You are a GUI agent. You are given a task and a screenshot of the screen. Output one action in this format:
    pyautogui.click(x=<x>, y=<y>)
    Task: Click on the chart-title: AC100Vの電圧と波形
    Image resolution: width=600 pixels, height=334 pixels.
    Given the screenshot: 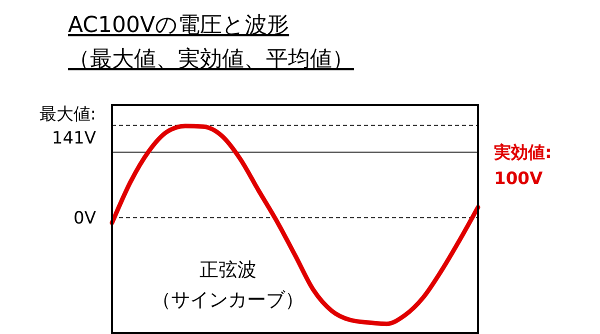 What is the action you would take?
    pyautogui.click(x=179, y=25)
    